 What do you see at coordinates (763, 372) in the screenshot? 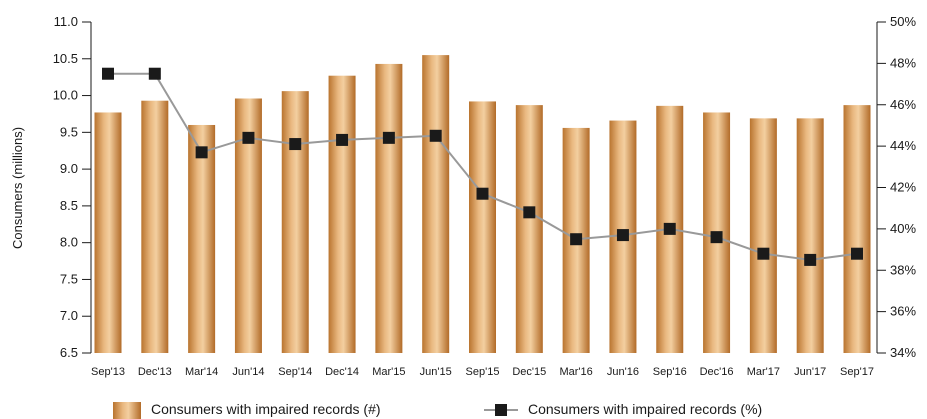
I see `x-tick-label: Mar'17` at bounding box center [763, 372].